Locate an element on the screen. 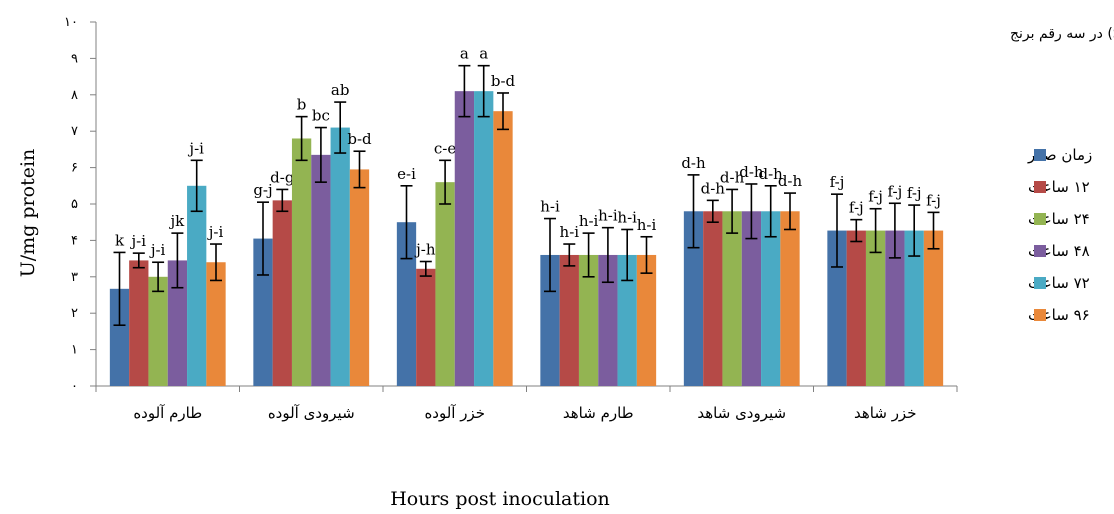 The width and height of the screenshot is (1114, 514). x-axis-title: Hours post inoculation is located at coordinates (500, 499).